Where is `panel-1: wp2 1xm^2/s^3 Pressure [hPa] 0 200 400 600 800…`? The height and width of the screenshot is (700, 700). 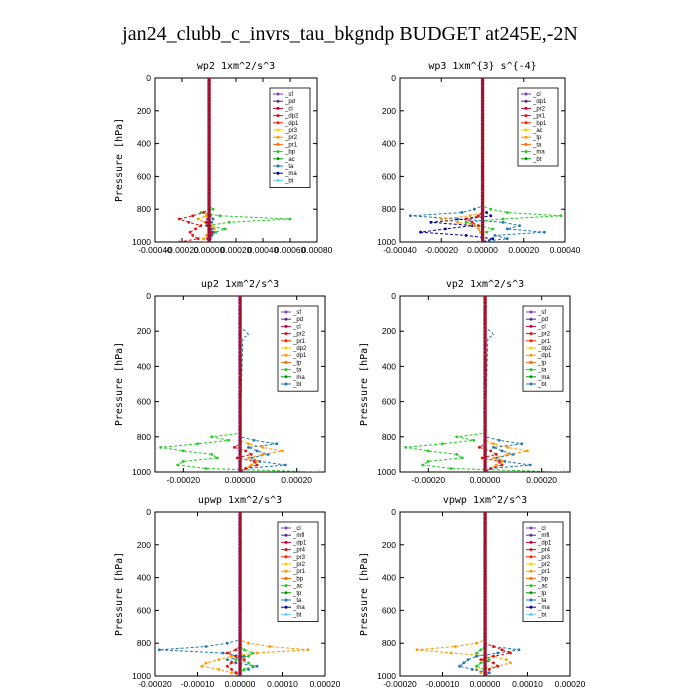 panel-1: wp2 1xm^2/s^3 Pressure [hPa] 0 200 400 600 800… is located at coordinates (223, 158).